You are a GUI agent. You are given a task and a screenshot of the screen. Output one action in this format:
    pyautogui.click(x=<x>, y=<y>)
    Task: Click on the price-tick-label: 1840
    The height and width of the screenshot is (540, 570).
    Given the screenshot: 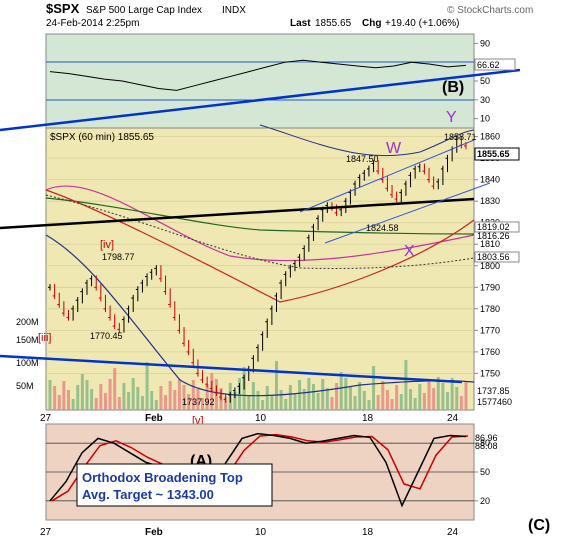 What is the action you would take?
    pyautogui.click(x=490, y=180)
    